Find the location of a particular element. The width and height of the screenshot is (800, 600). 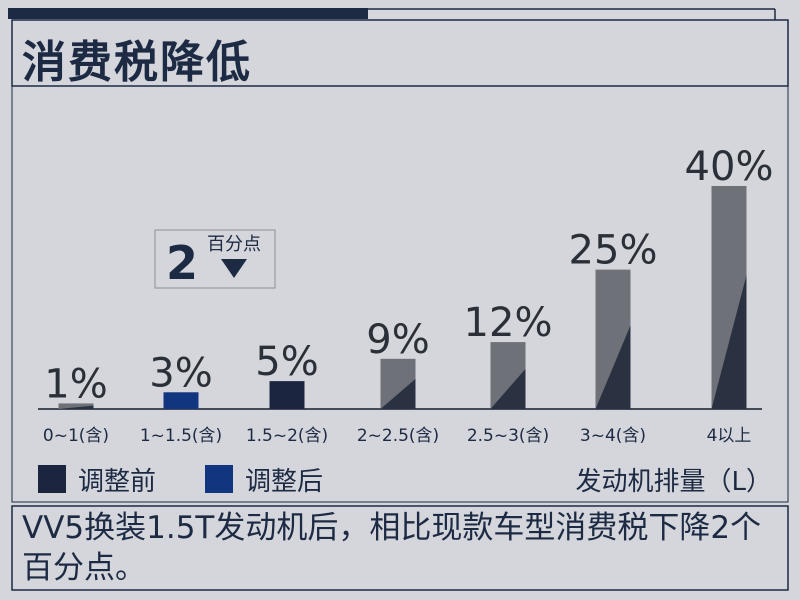

legend-label-after: 调整后 is located at coordinates (284, 482).